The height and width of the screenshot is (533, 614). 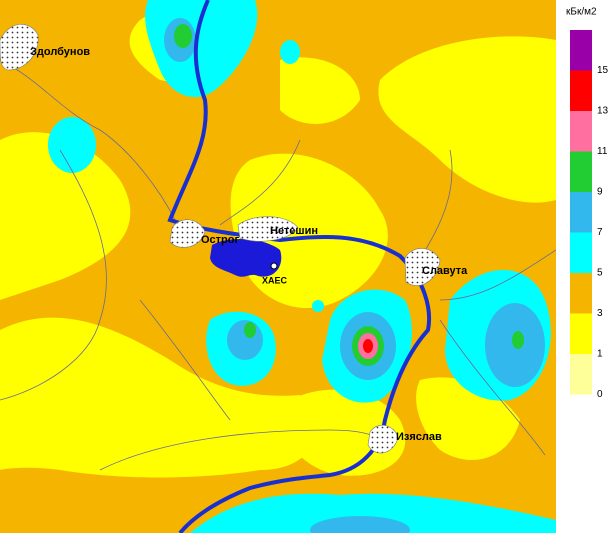 I want to click on legend-label: 13, so click(x=603, y=111).